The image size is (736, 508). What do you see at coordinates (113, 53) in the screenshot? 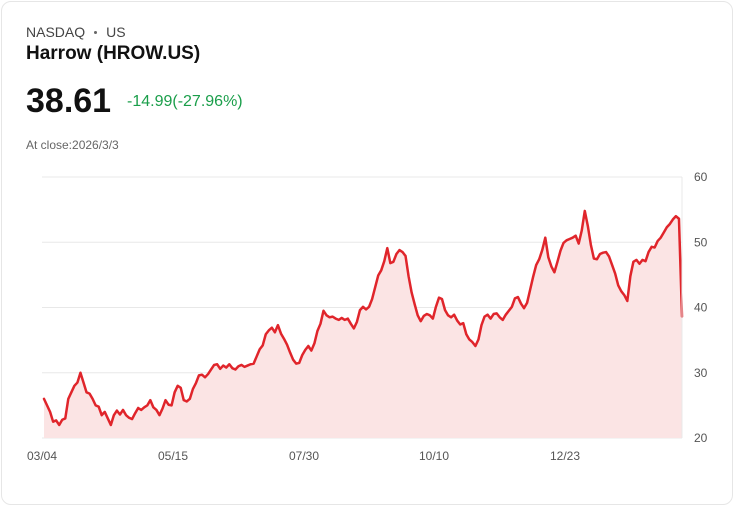
I see `stock-title: Harrow (HROW.US)` at bounding box center [113, 53].